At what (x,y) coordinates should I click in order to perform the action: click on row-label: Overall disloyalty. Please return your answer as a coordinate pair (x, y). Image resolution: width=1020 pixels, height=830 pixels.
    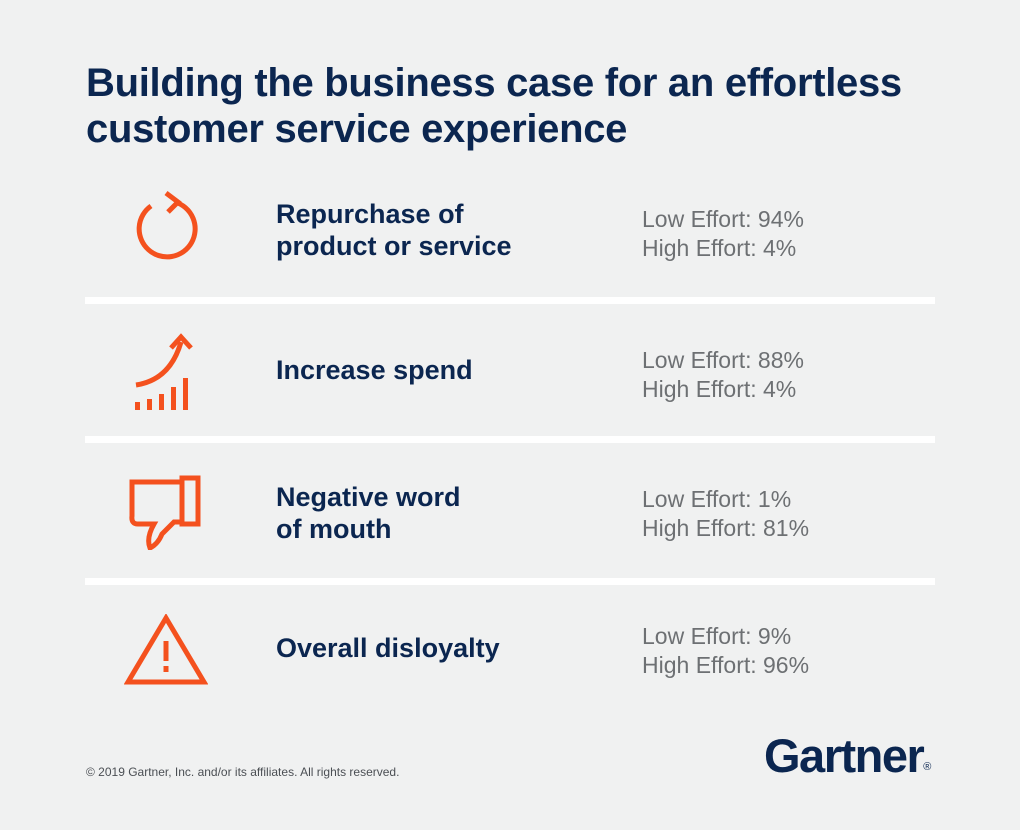
    Looking at the image, I should click on (388, 648).